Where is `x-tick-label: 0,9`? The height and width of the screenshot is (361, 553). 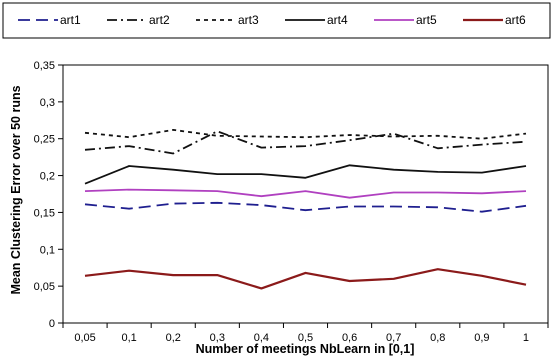
x-tick-label: 0,9 is located at coordinates (481, 338).